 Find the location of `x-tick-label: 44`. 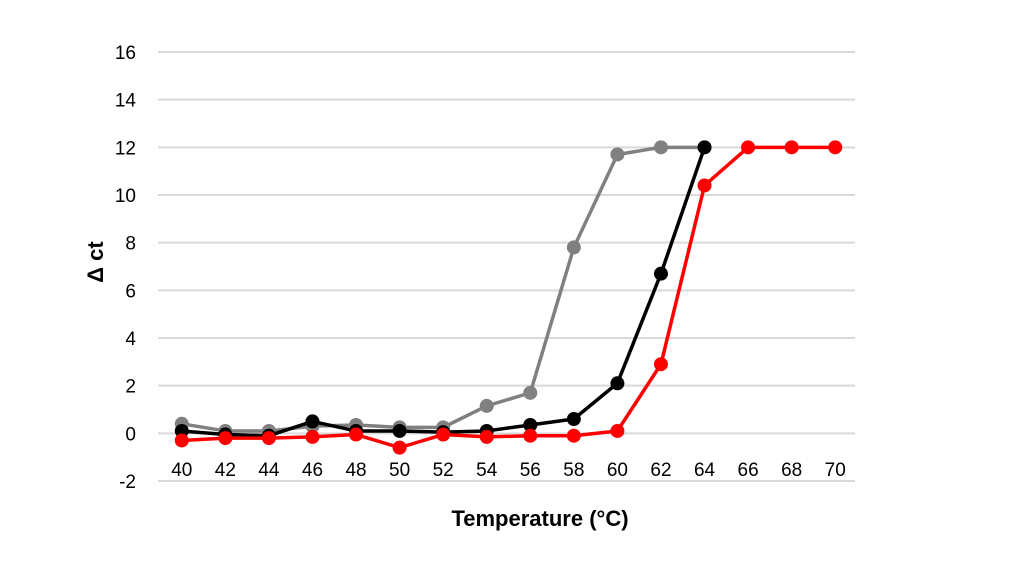

x-tick-label: 44 is located at coordinates (269, 470).